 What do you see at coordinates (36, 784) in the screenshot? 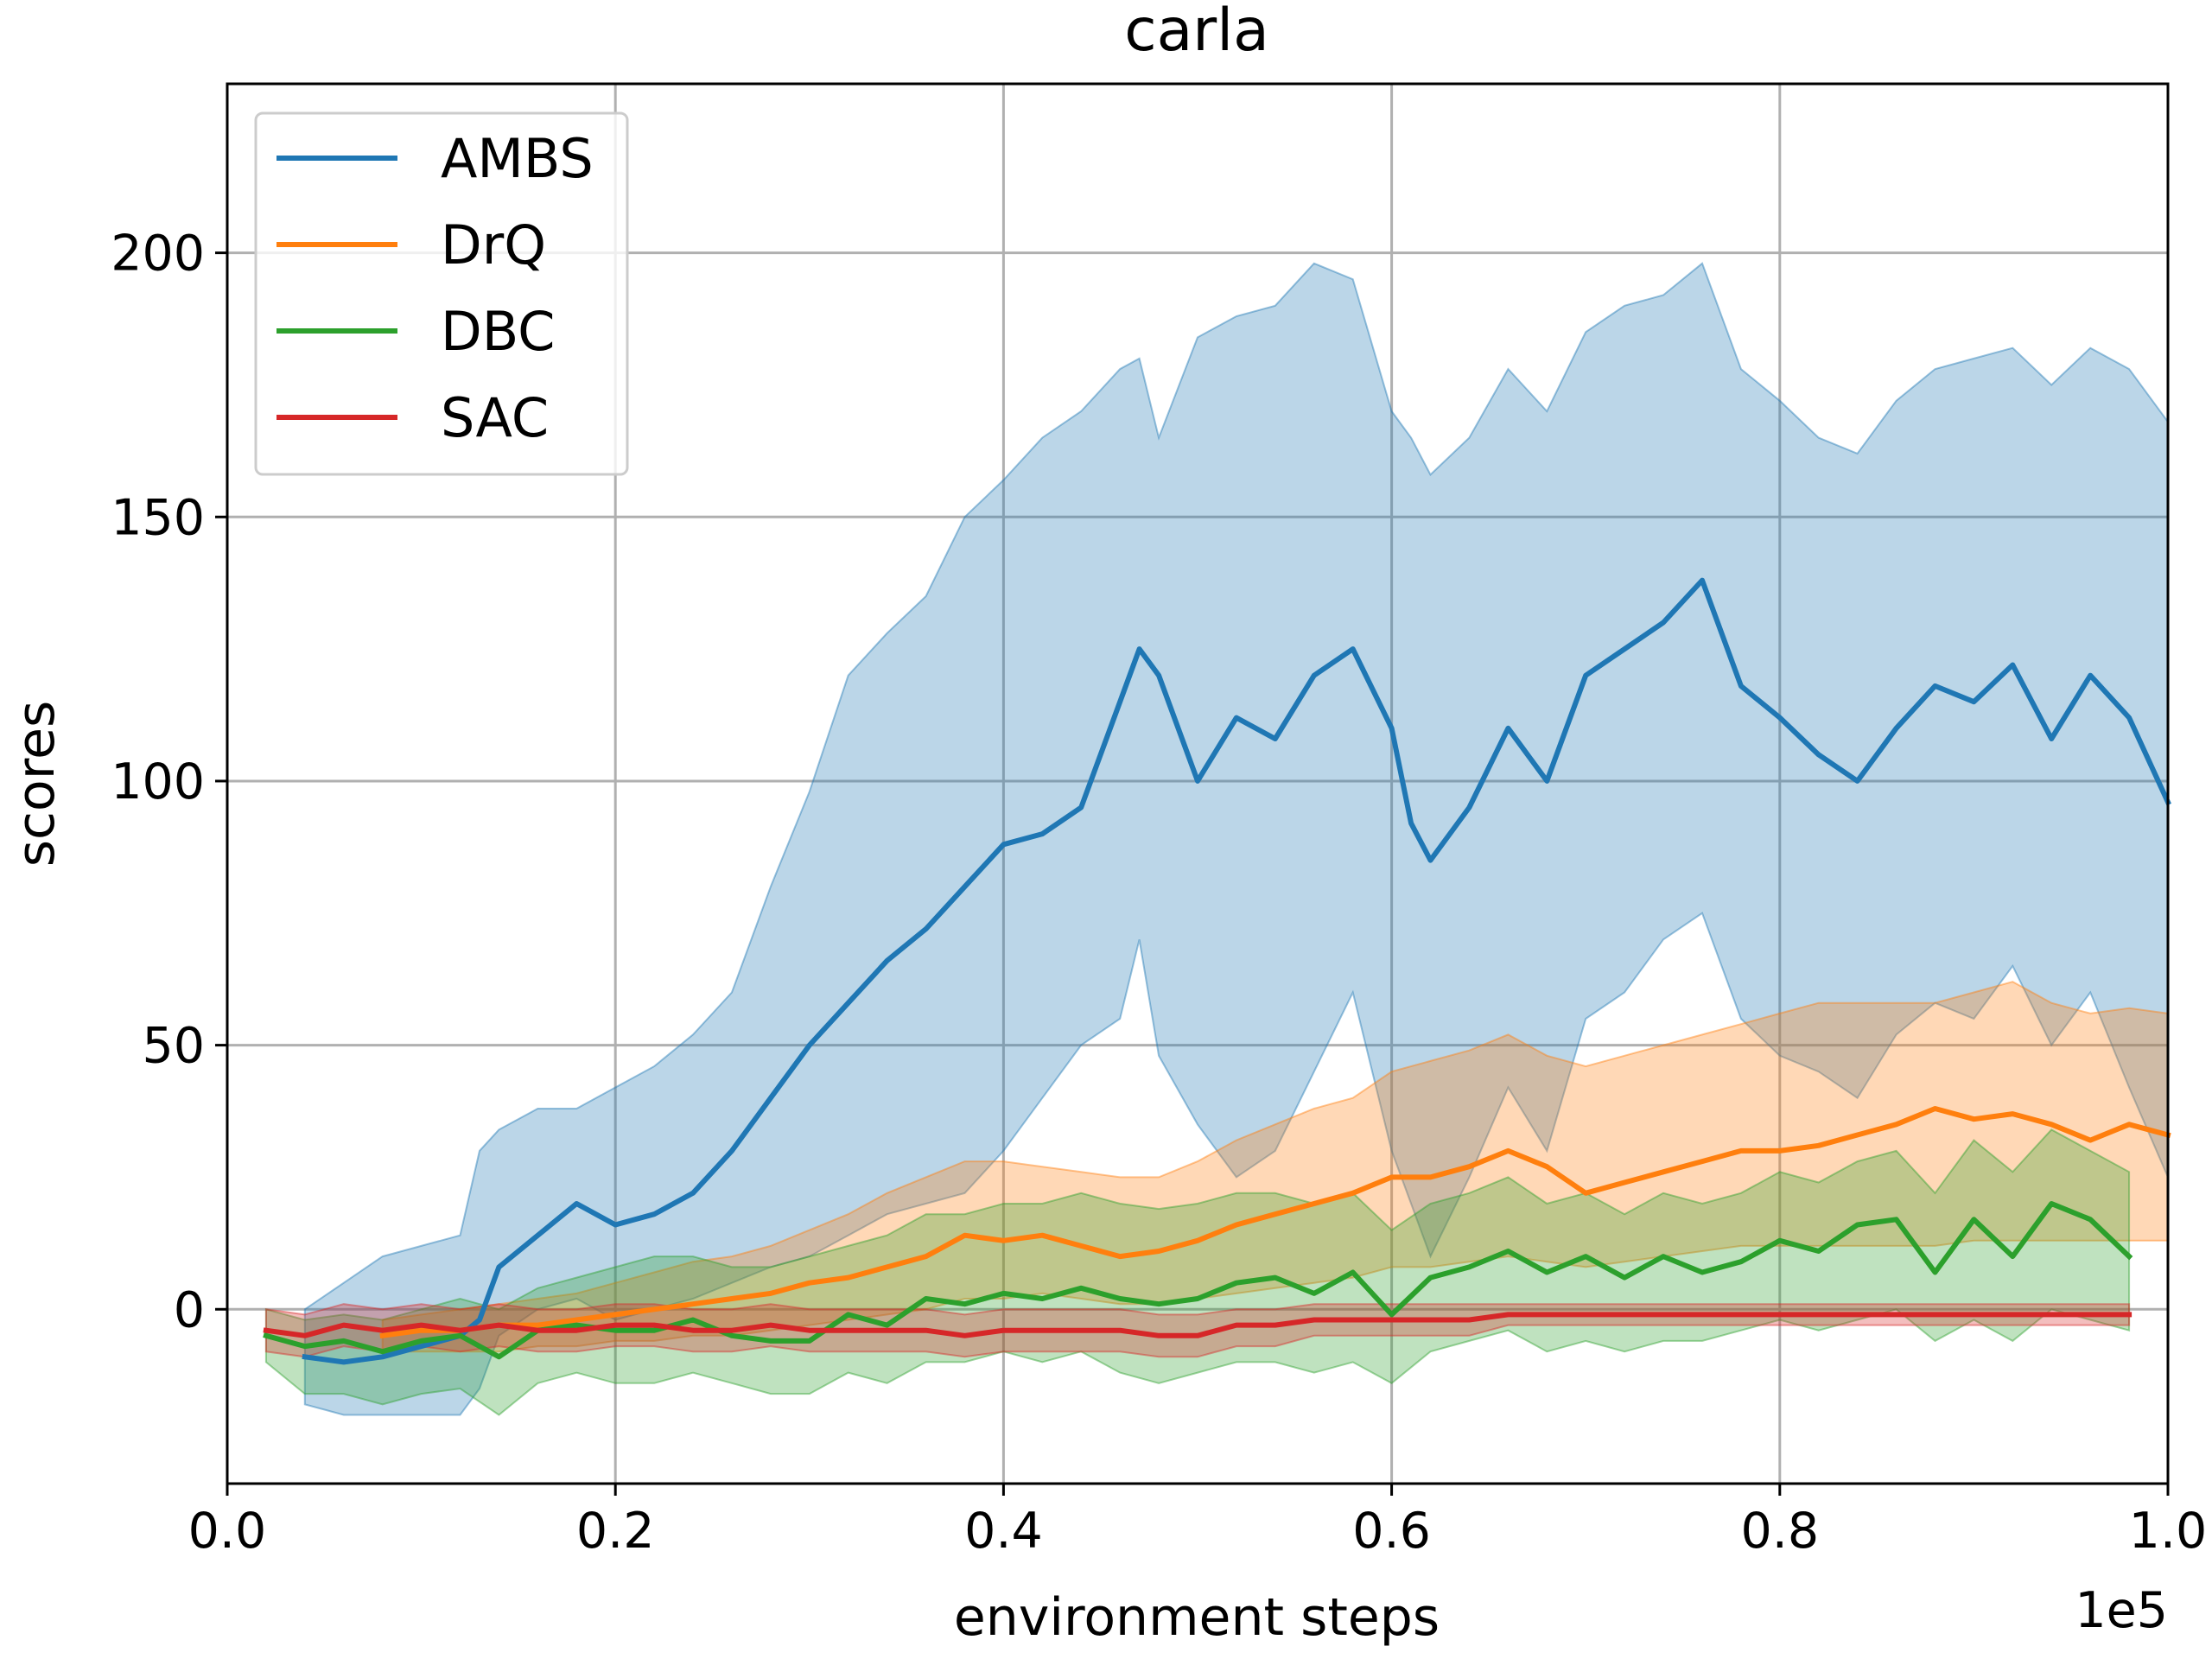
I see `y-axis-label: scores` at bounding box center [36, 784].